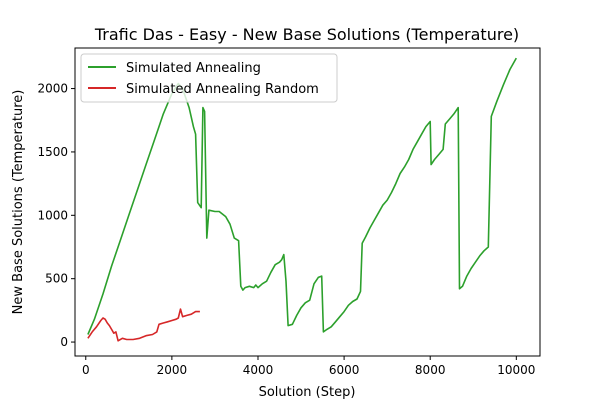 The image size is (600, 400). I want to click on legend-box, so click(209, 78).